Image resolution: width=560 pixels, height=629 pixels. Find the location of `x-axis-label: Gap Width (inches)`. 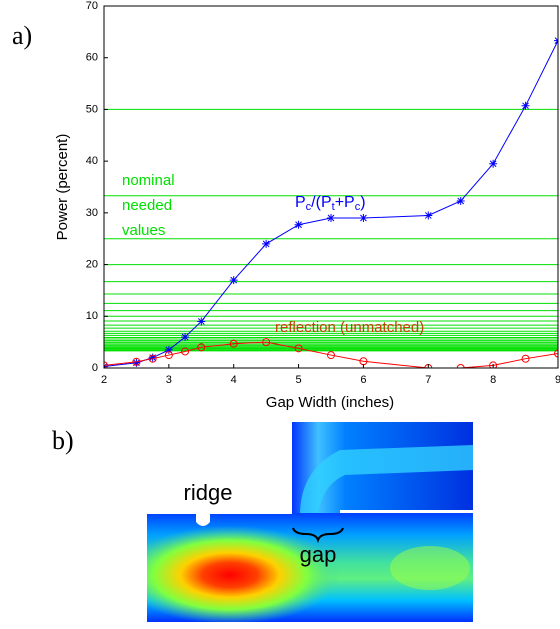

x-axis-label: Gap Width (inches) is located at coordinates (330, 402).